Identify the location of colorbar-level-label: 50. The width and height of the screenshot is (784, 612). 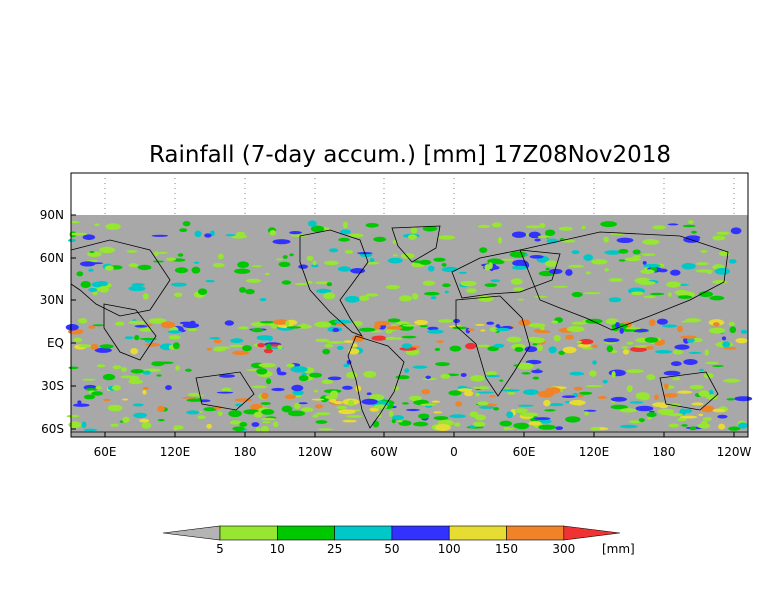
(391, 549).